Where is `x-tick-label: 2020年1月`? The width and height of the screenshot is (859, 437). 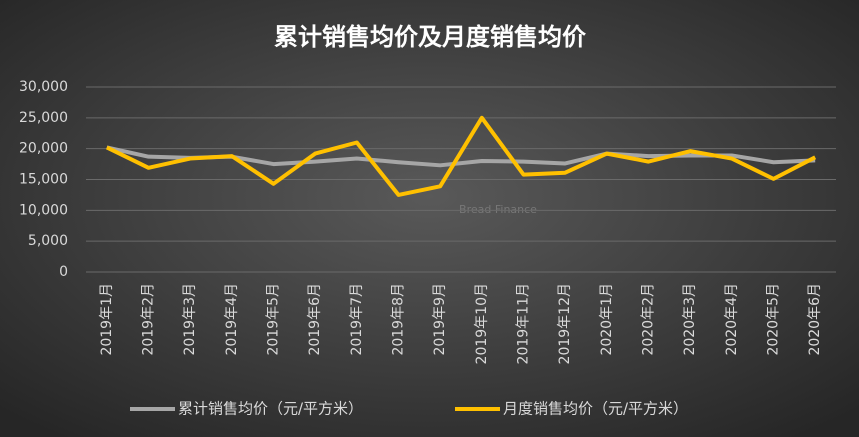 x-tick-label: 2020年1月 is located at coordinates (607, 319).